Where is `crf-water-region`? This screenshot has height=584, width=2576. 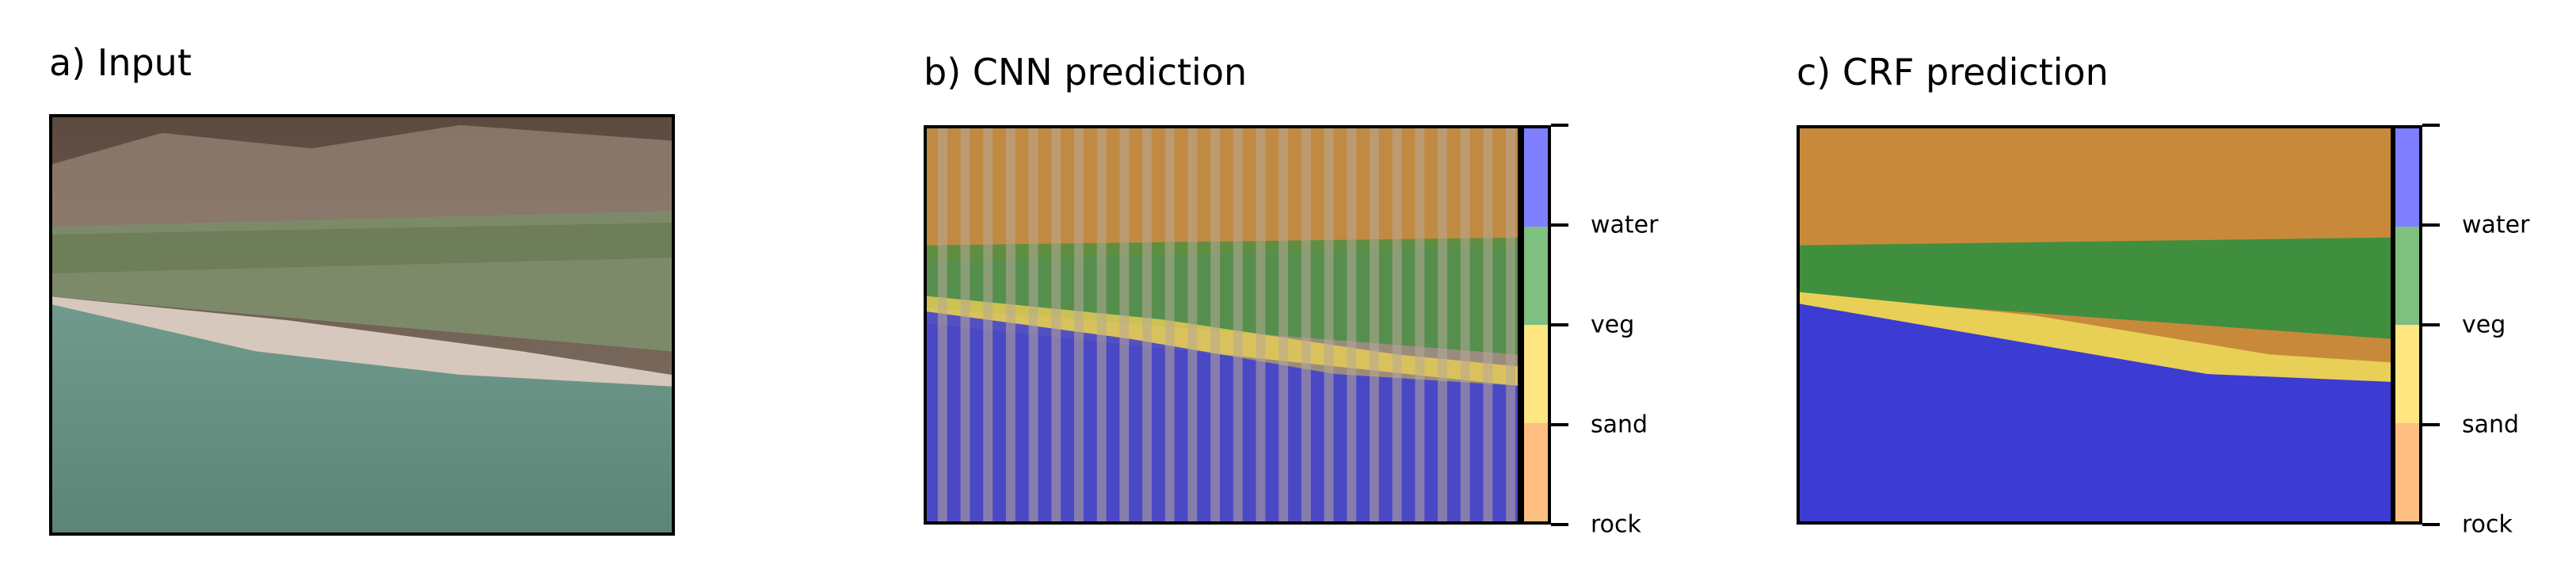 crf-water-region is located at coordinates (2095, 412).